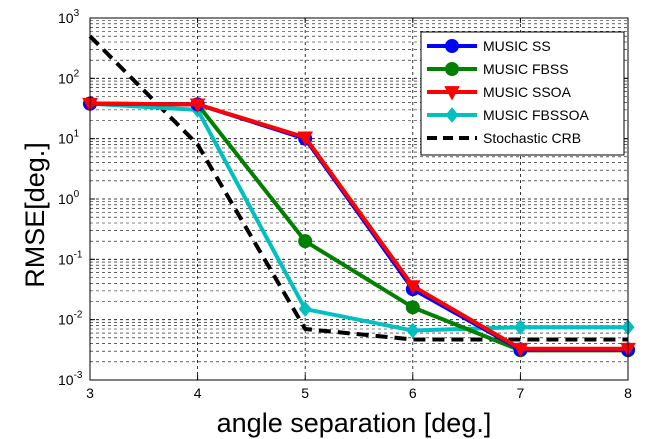 This screenshot has width=656, height=439. Describe the element at coordinates (526, 69) in the screenshot. I see `legend-label: MUSIC FBSS` at that location.